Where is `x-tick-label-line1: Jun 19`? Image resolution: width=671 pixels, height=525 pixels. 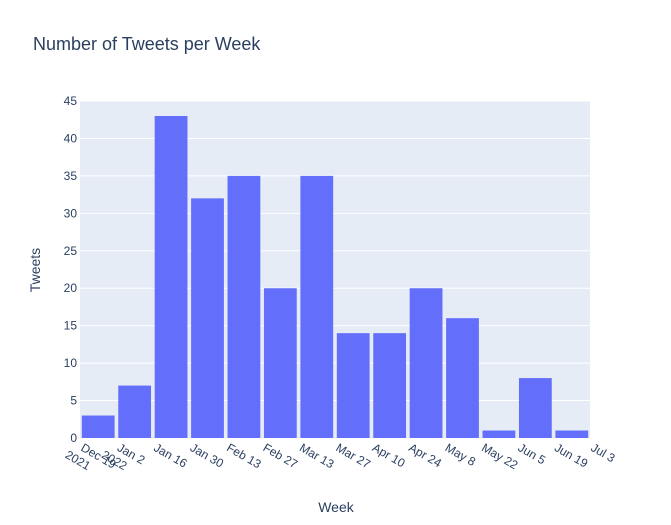 x-tick-label-line1: Jun 19 is located at coordinates (571, 455).